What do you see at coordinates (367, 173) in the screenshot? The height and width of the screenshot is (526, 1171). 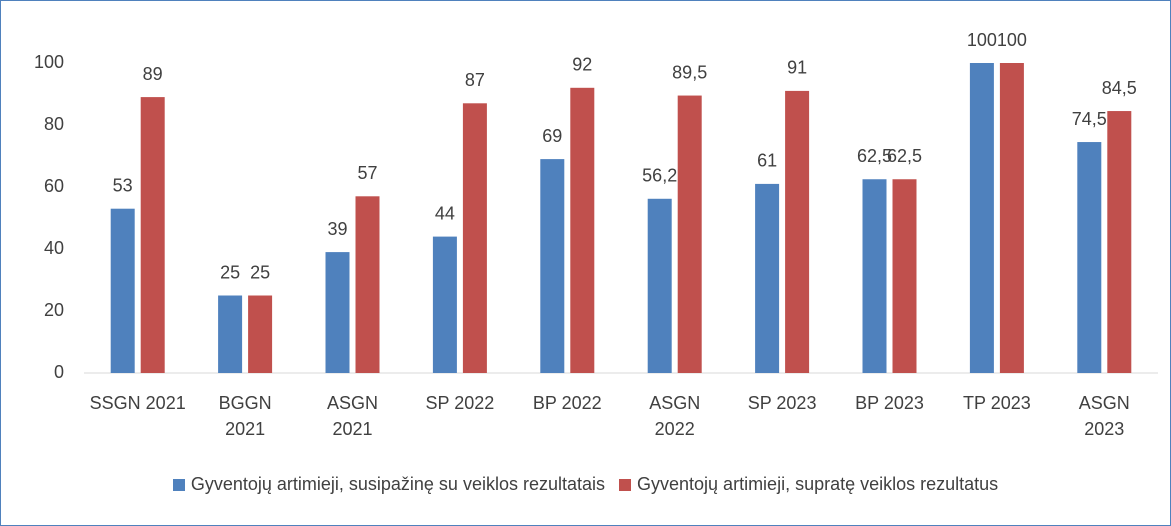 I see `value-label: 57` at bounding box center [367, 173].